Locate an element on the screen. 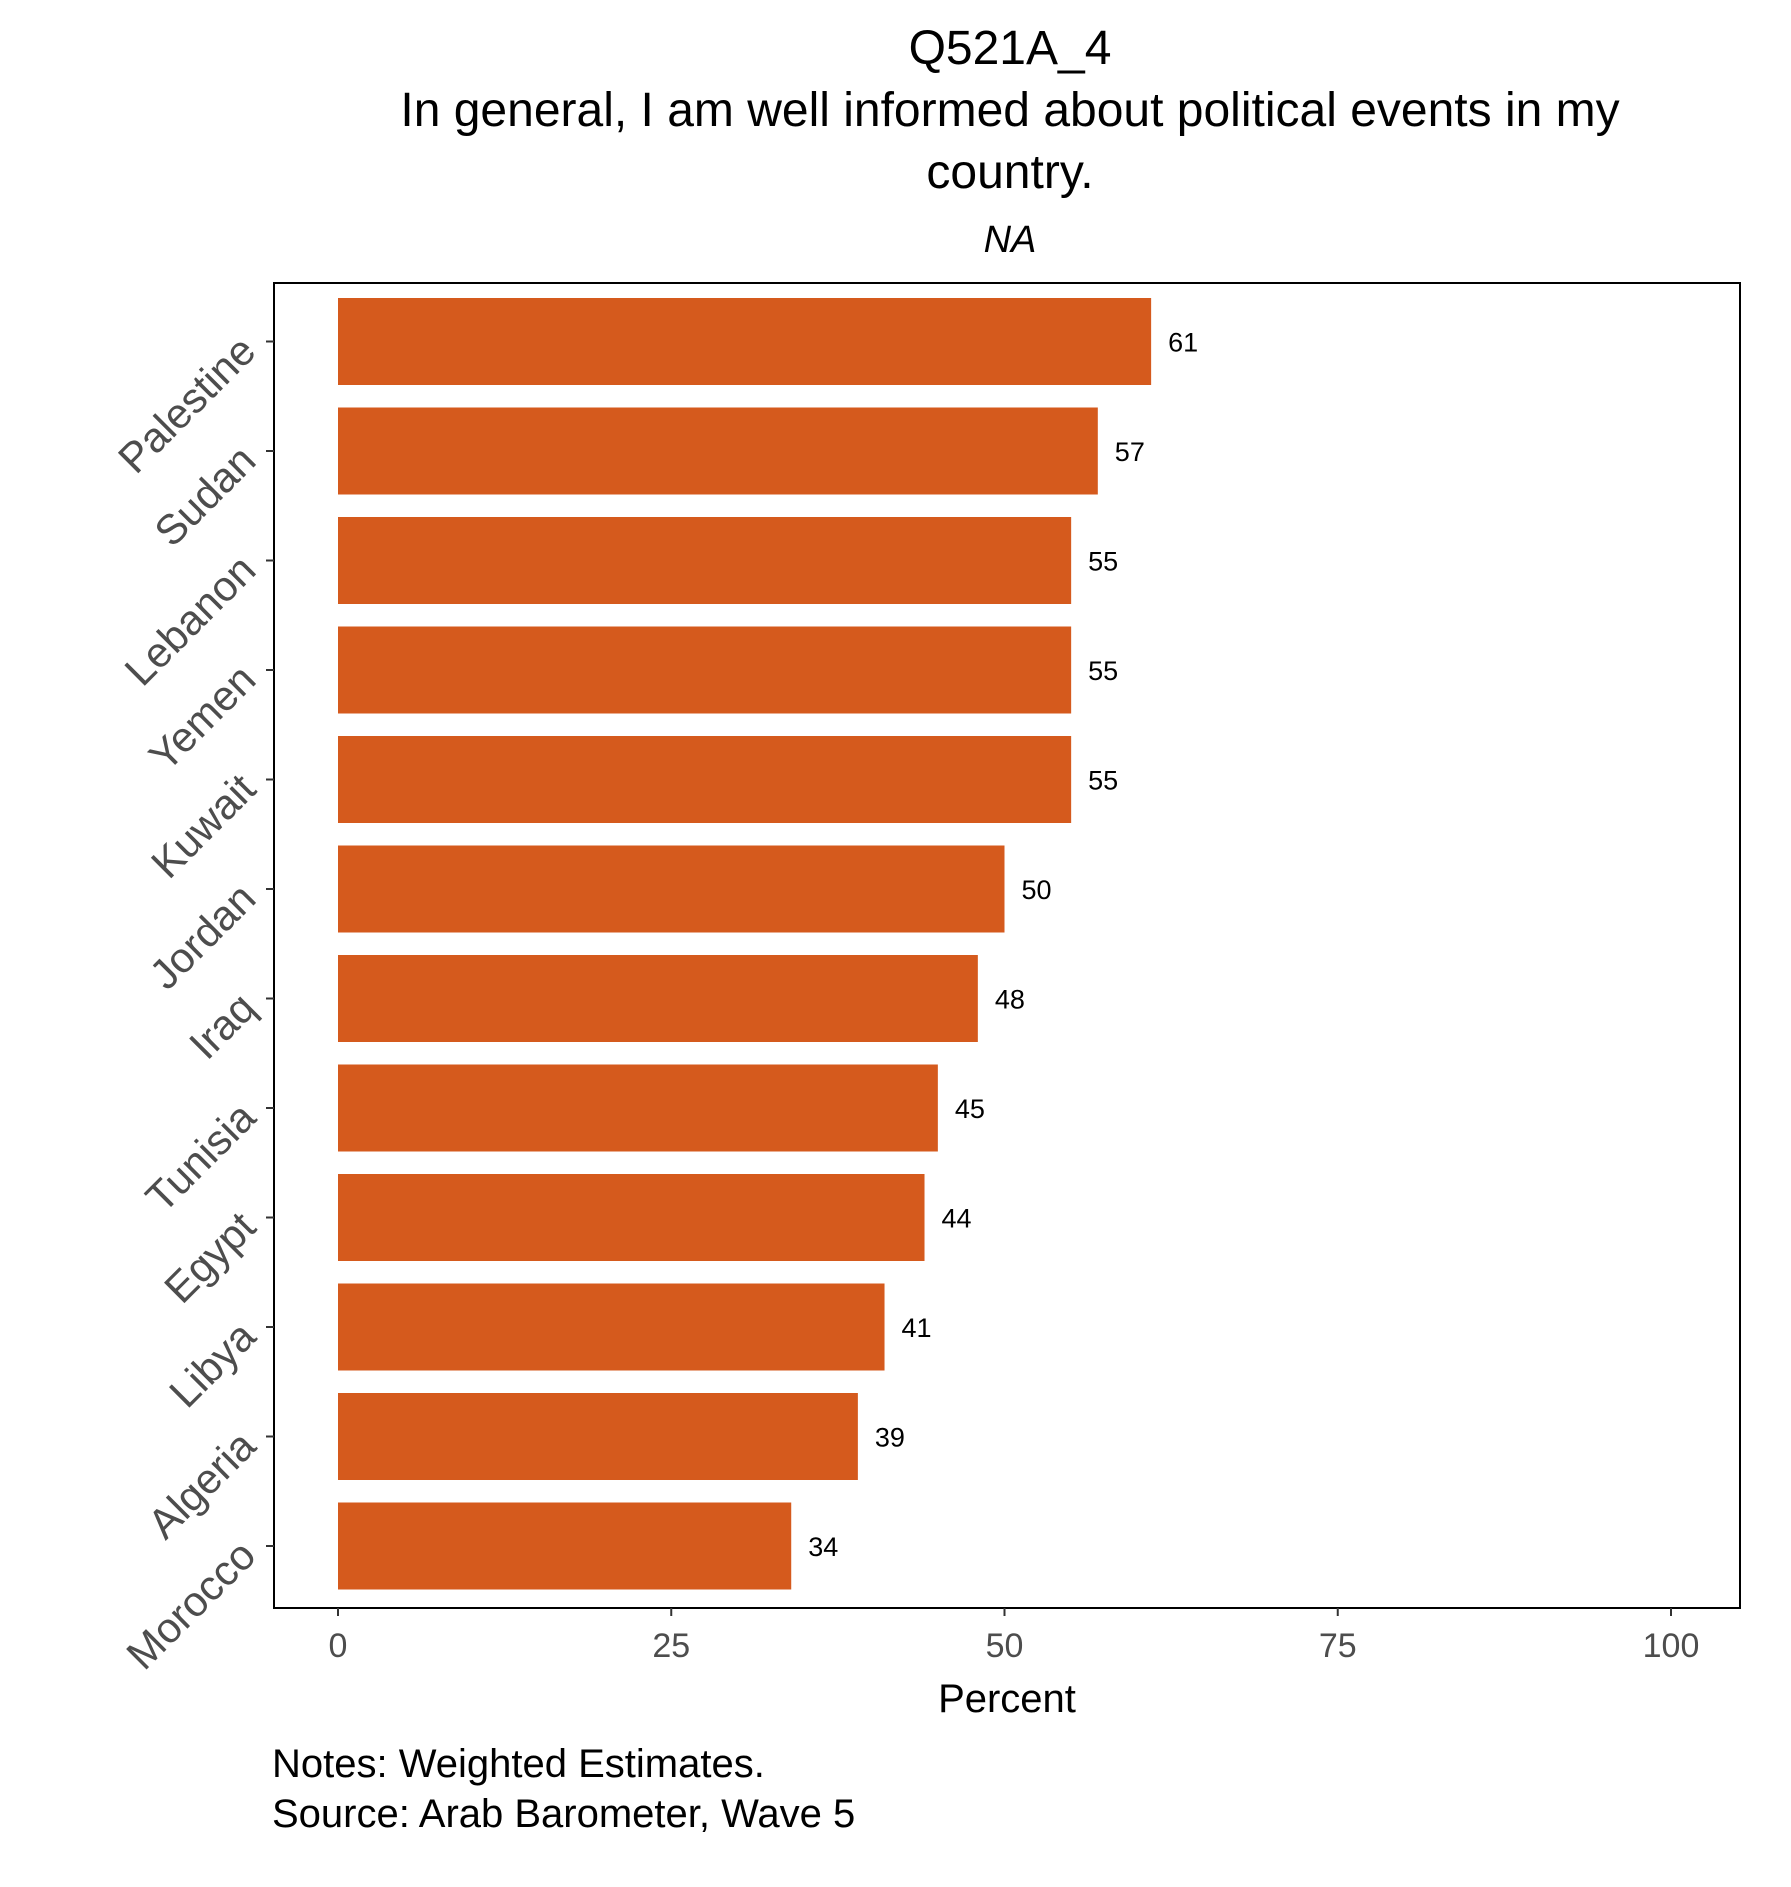  data-labels-layer: 61 57 55 55 55 50 48 45 44 41 39 34 is located at coordinates (1003, 945).